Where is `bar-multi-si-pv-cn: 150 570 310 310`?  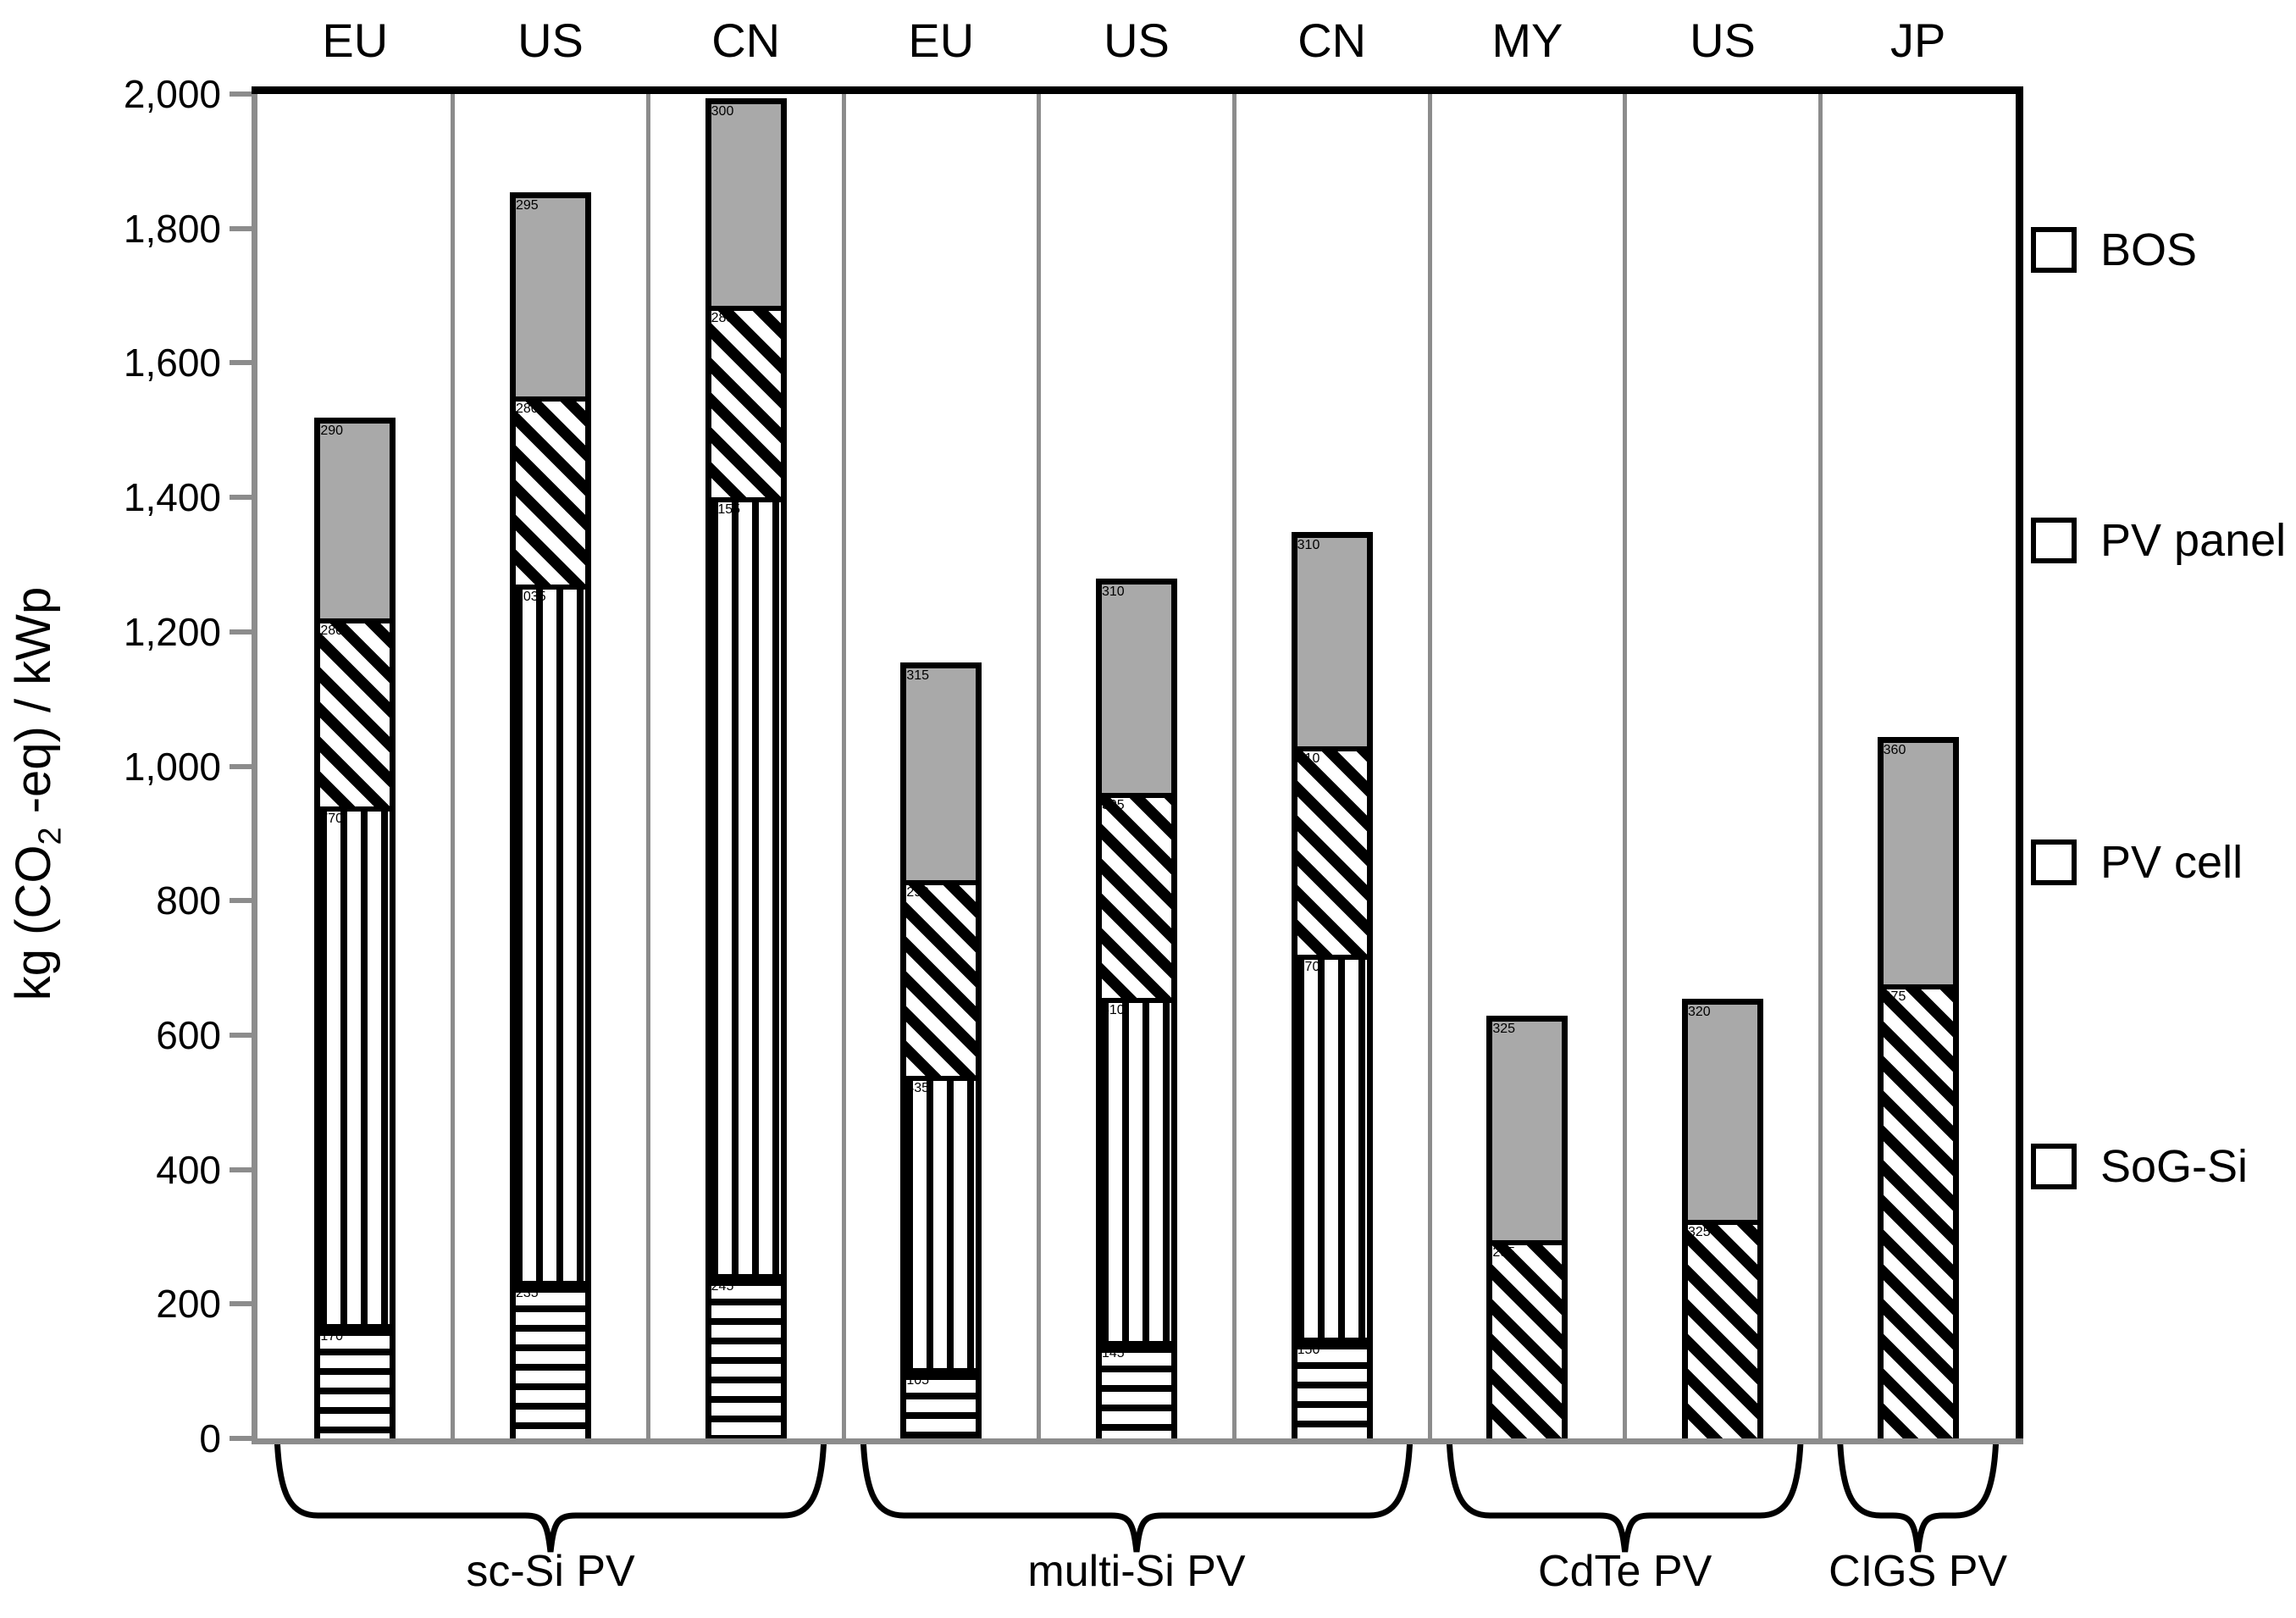
bar-multi-si-pv-cn: 150 570 310 310 is located at coordinates (1332, 984).